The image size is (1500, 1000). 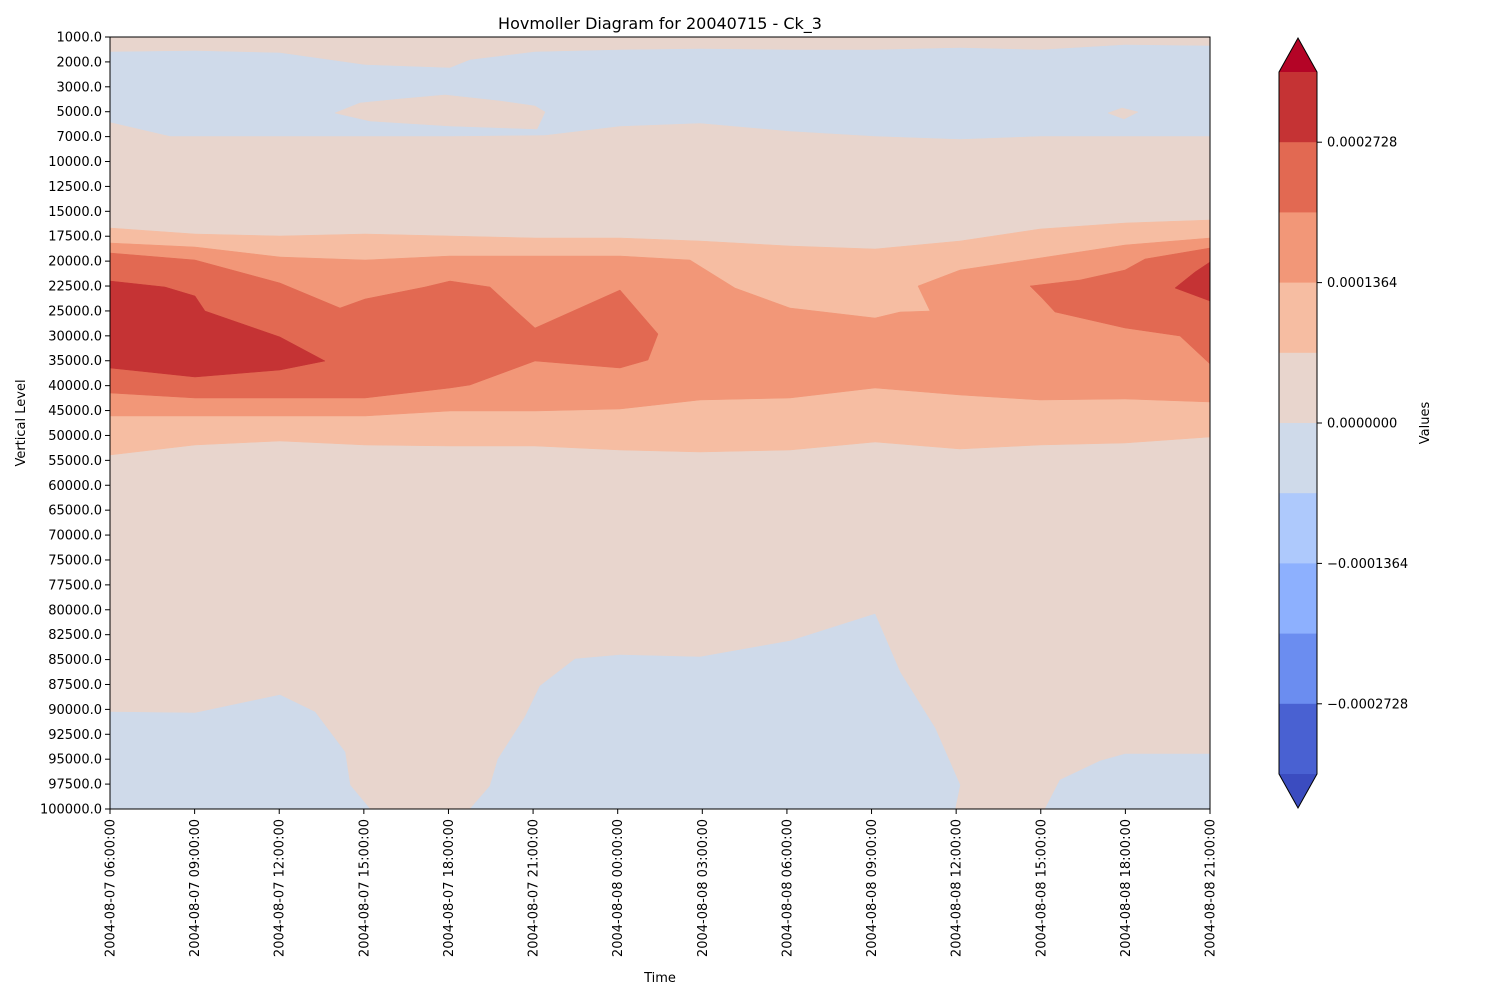 What do you see at coordinates (80, 38) in the screenshot?
I see `y-tick-label: 1000.0` at bounding box center [80, 38].